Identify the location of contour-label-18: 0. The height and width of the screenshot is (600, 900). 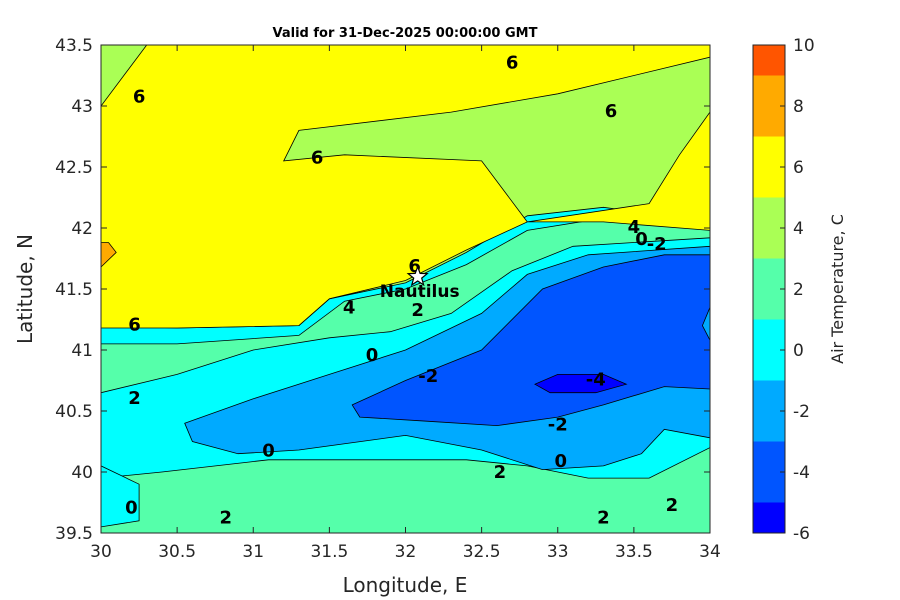
(131, 508).